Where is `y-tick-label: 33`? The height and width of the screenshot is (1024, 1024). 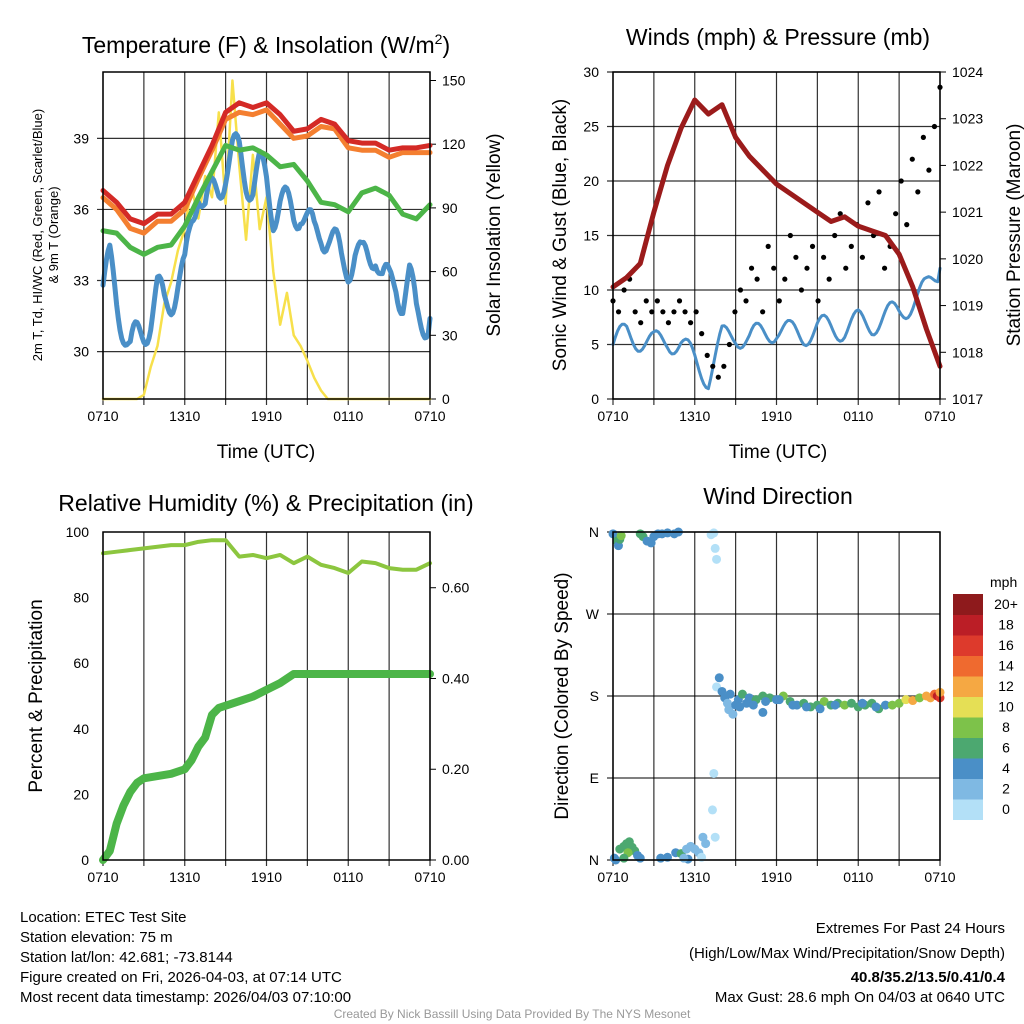
y-tick-label: 33 is located at coordinates (81, 281).